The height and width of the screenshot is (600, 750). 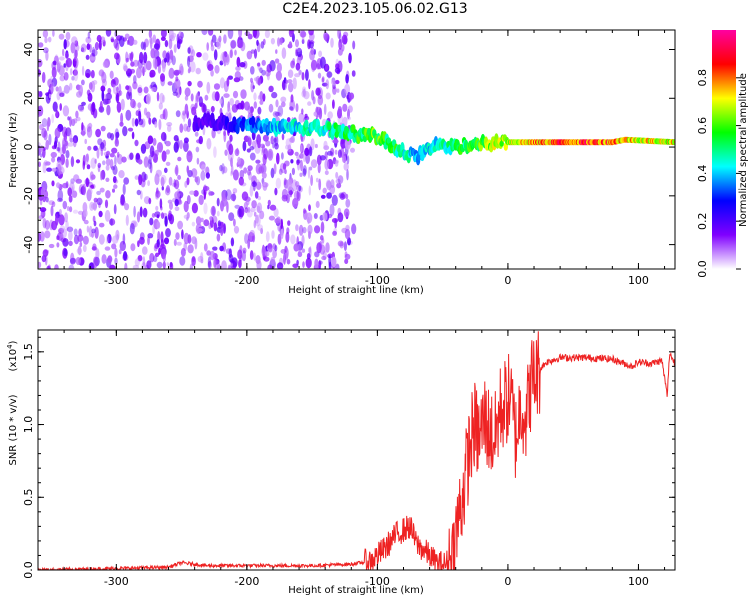 I want to click on spectrogram-y-tick-label: 0, so click(x=28, y=147).